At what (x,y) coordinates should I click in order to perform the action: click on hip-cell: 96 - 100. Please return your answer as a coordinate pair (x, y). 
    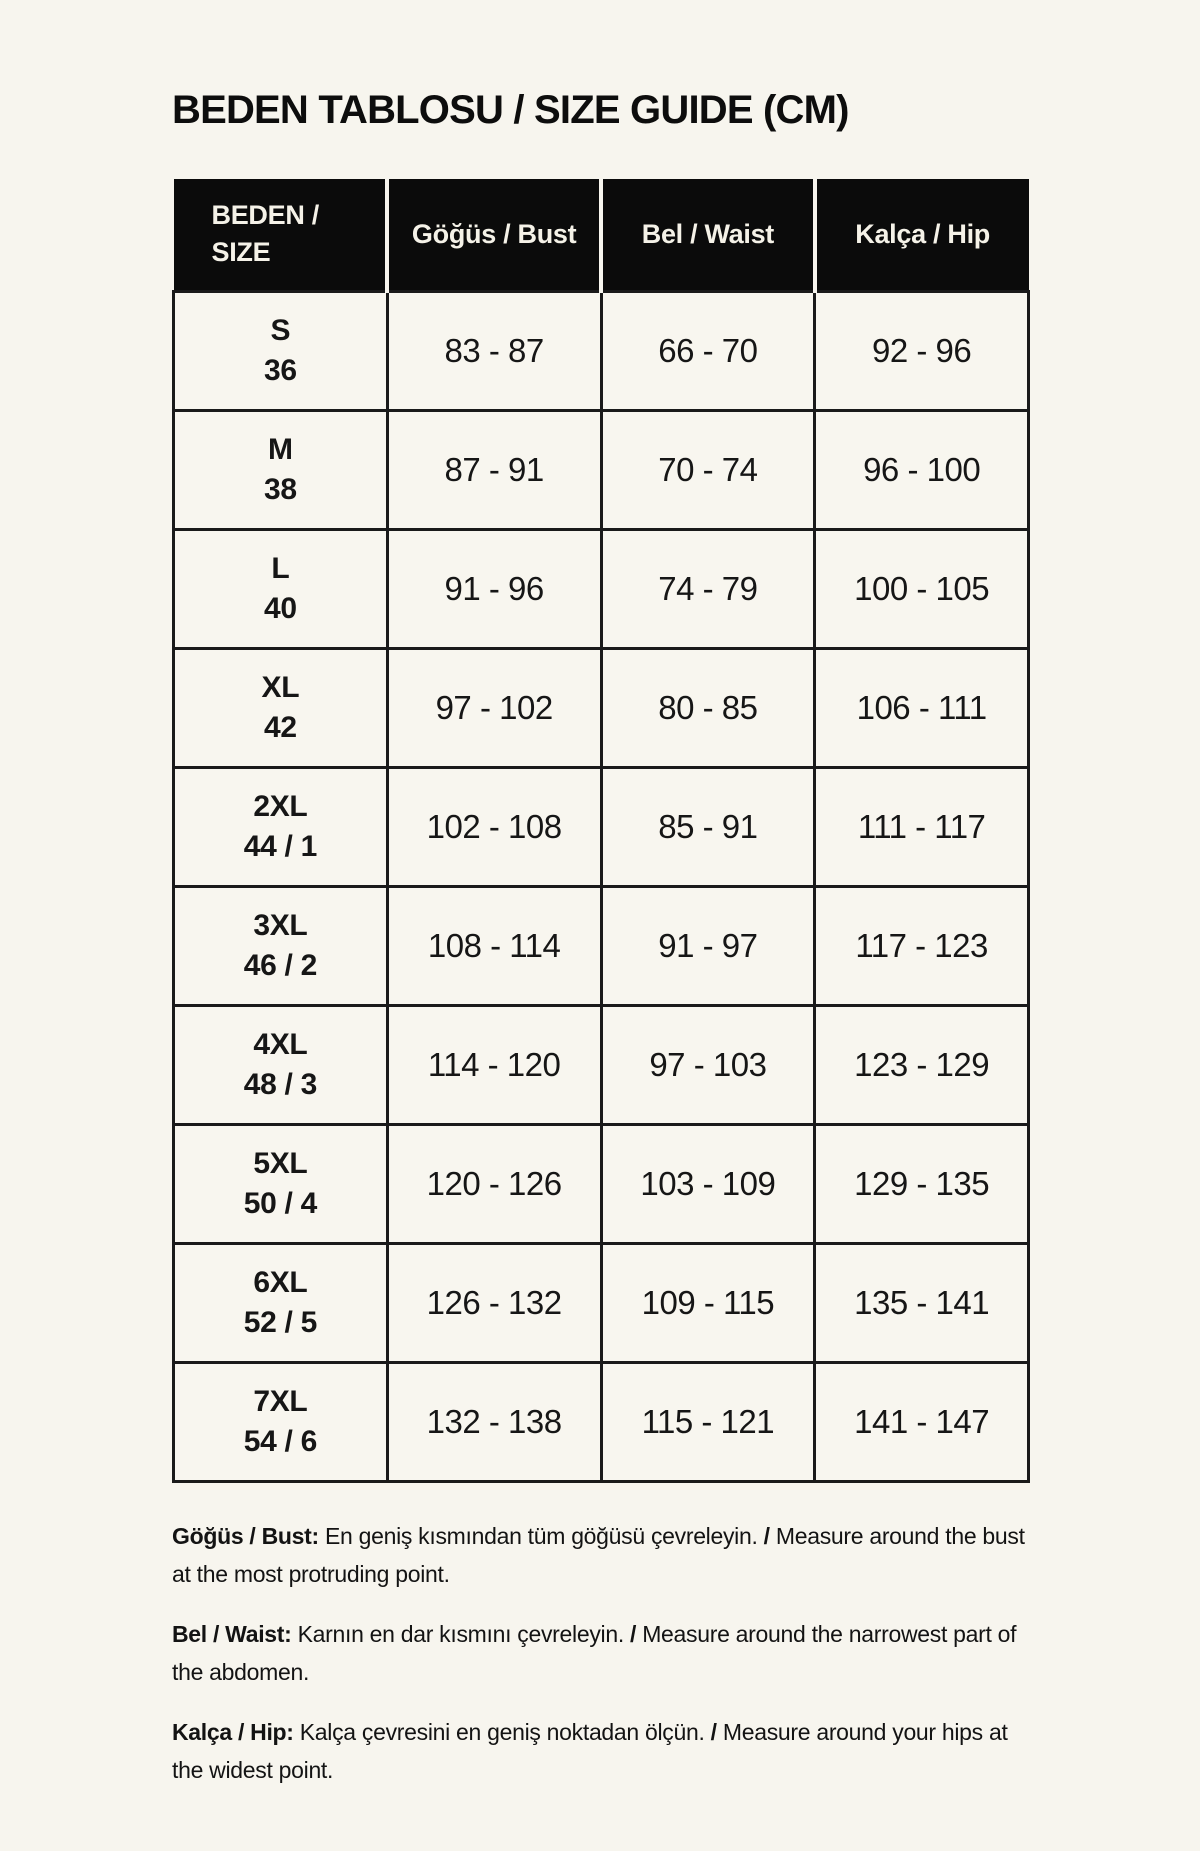
    Looking at the image, I should click on (921, 469).